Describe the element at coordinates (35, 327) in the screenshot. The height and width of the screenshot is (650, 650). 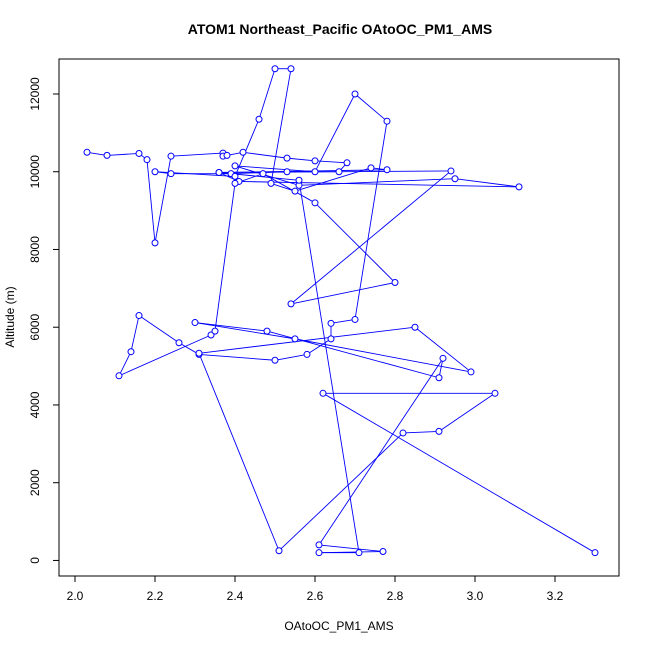
I see `y-tick-label: 6000` at that location.